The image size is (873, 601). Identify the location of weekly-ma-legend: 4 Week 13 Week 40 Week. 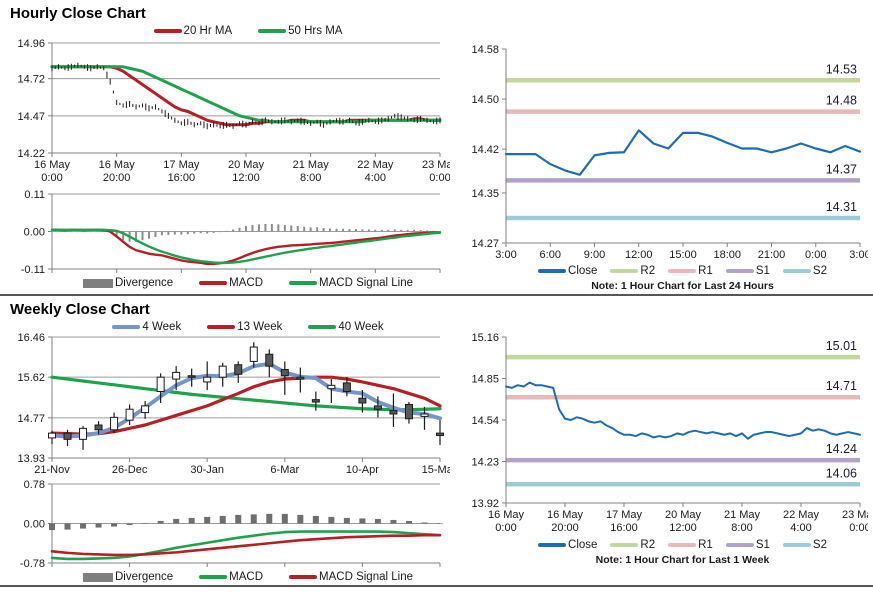
(230, 327).